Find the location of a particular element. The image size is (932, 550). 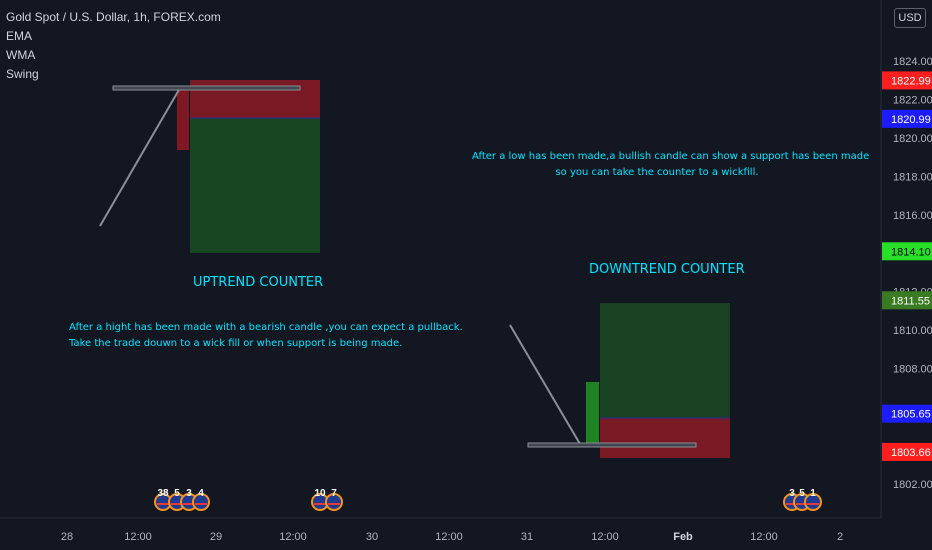

price-label-text: 1822.99 is located at coordinates (911, 81).